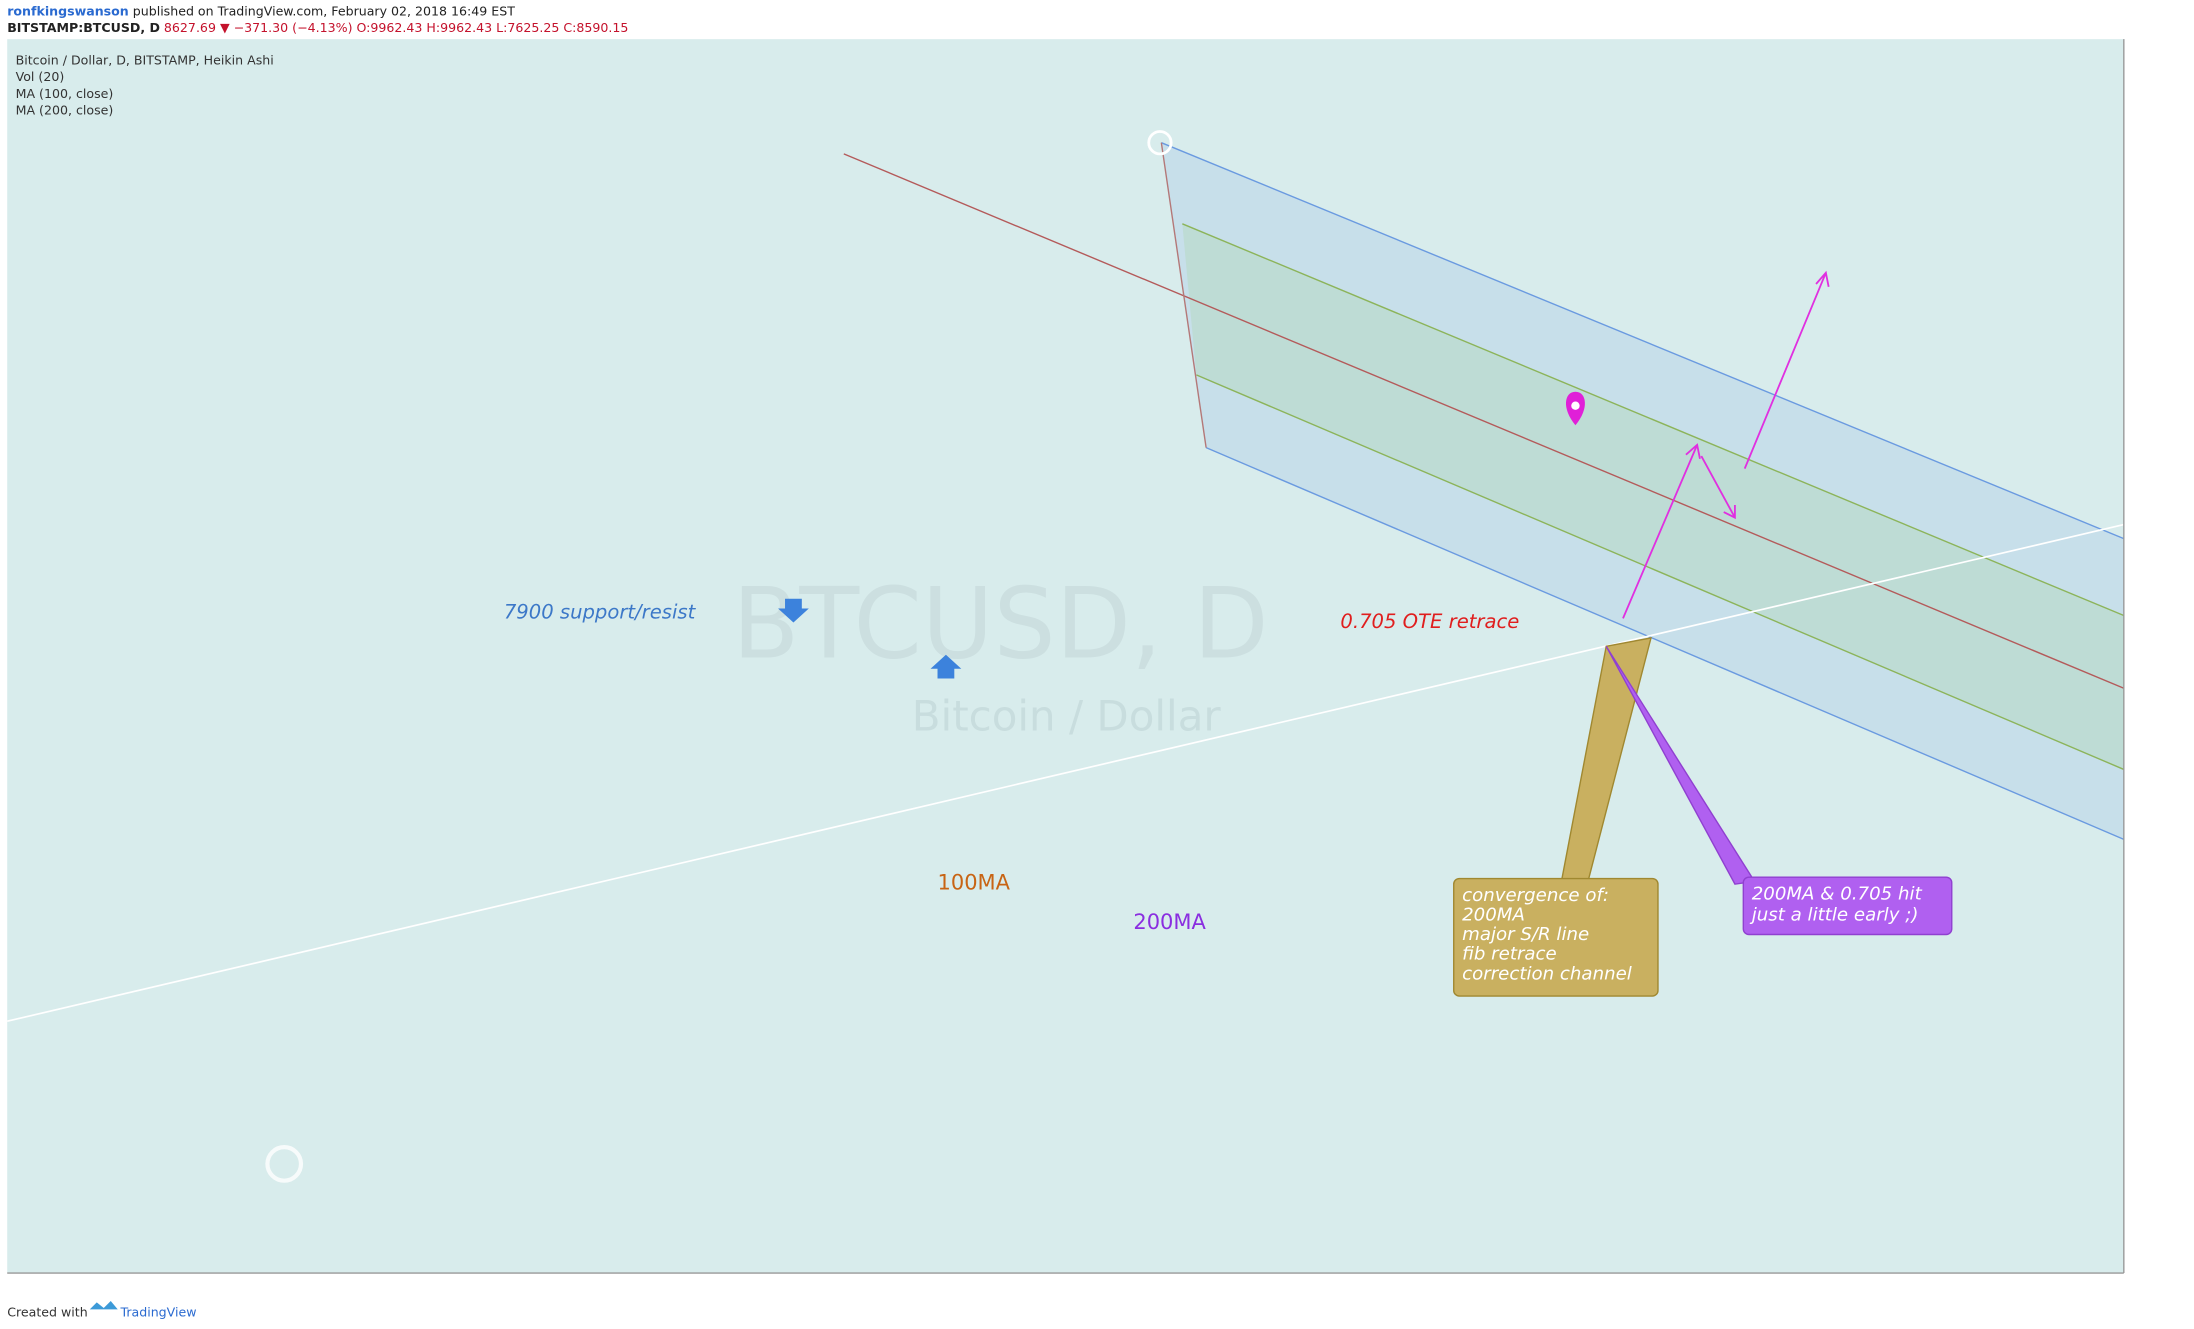  I want to click on ohlc: O:9962.43 H:9962.43 L:7625.25 C:8590.15, so click(492, 27).